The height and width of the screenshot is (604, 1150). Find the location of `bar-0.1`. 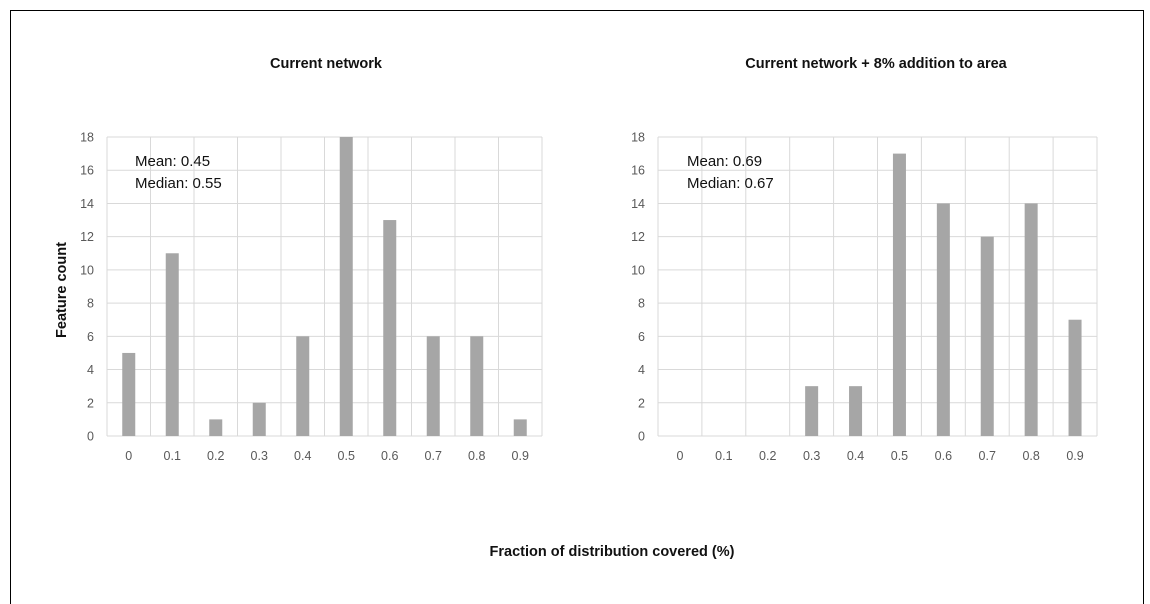

bar-0.1 is located at coordinates (172, 344).